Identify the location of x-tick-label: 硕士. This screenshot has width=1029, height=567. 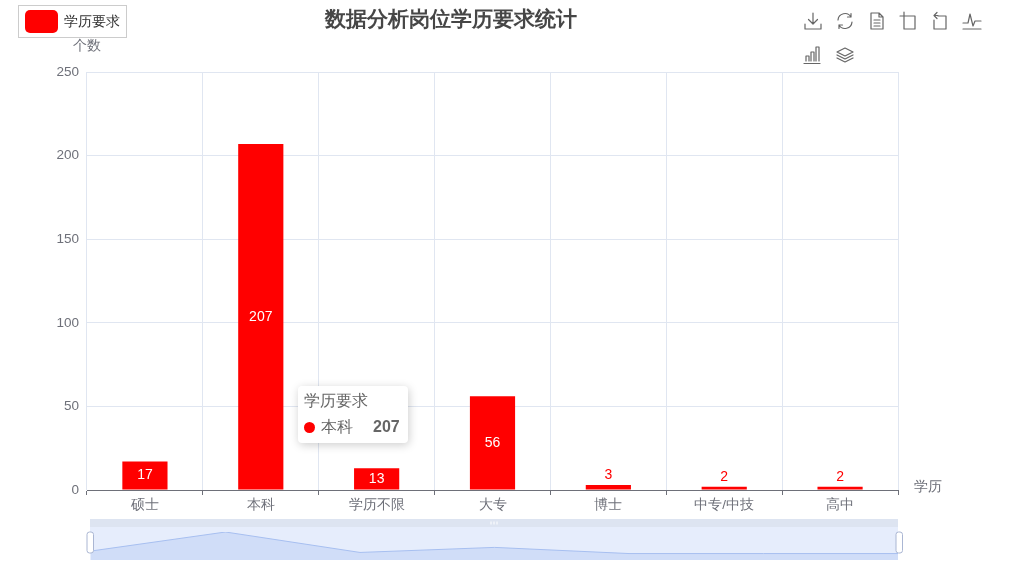
(144, 504).